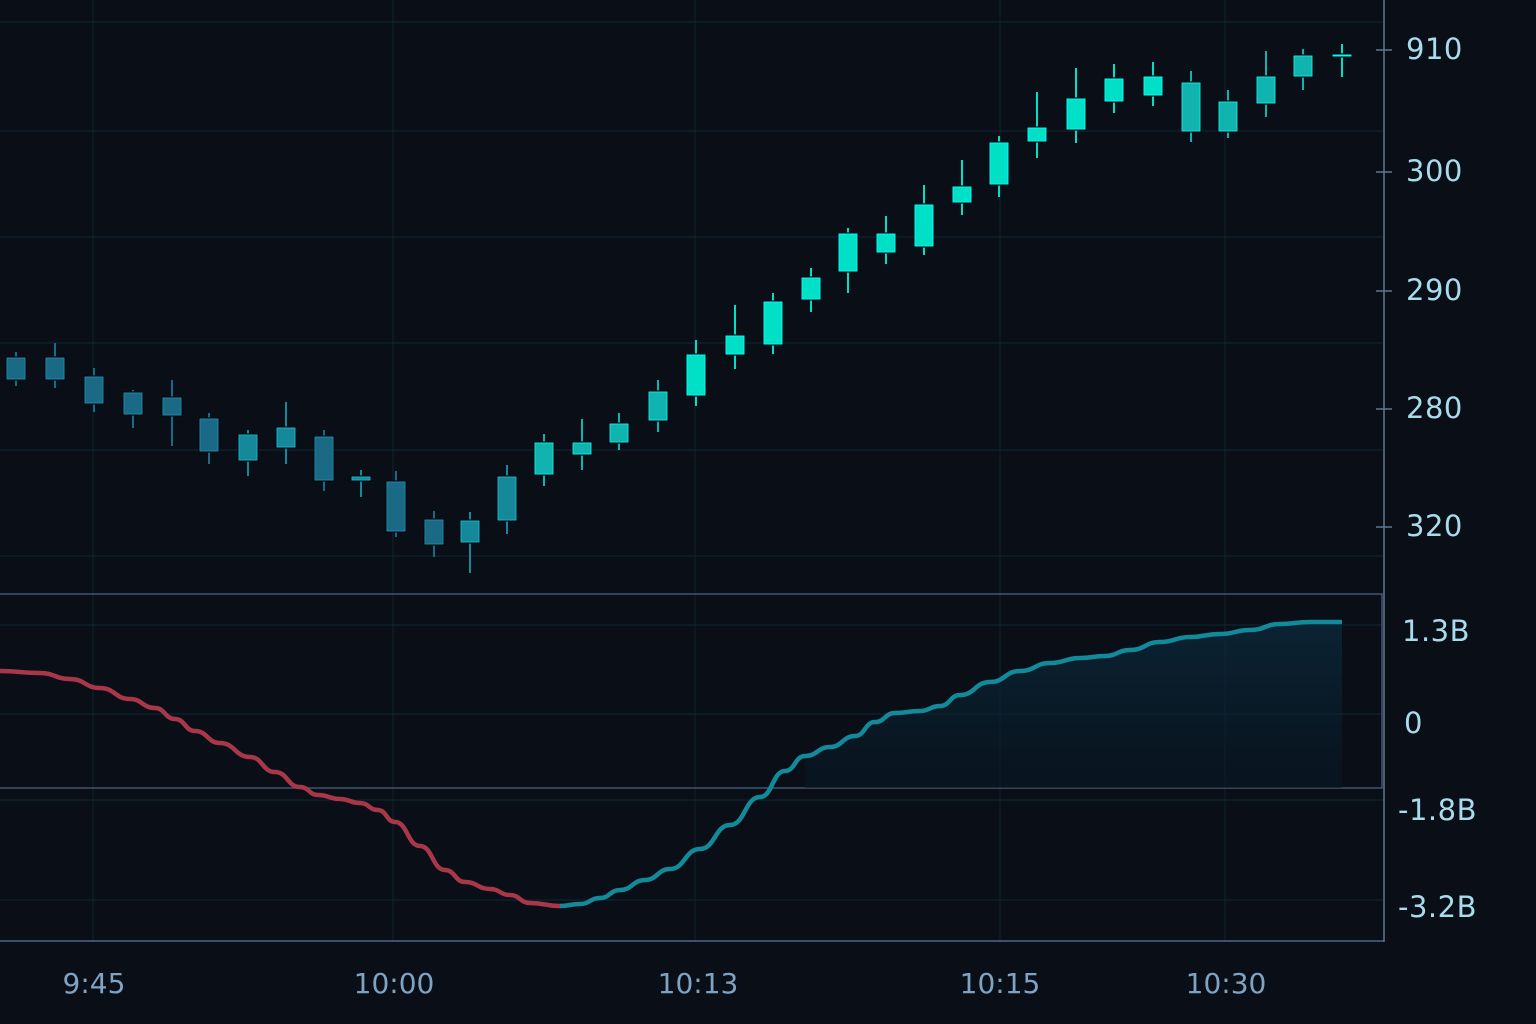  What do you see at coordinates (1437, 907) in the screenshot?
I see `indicator-tick-label: -3.2B` at bounding box center [1437, 907].